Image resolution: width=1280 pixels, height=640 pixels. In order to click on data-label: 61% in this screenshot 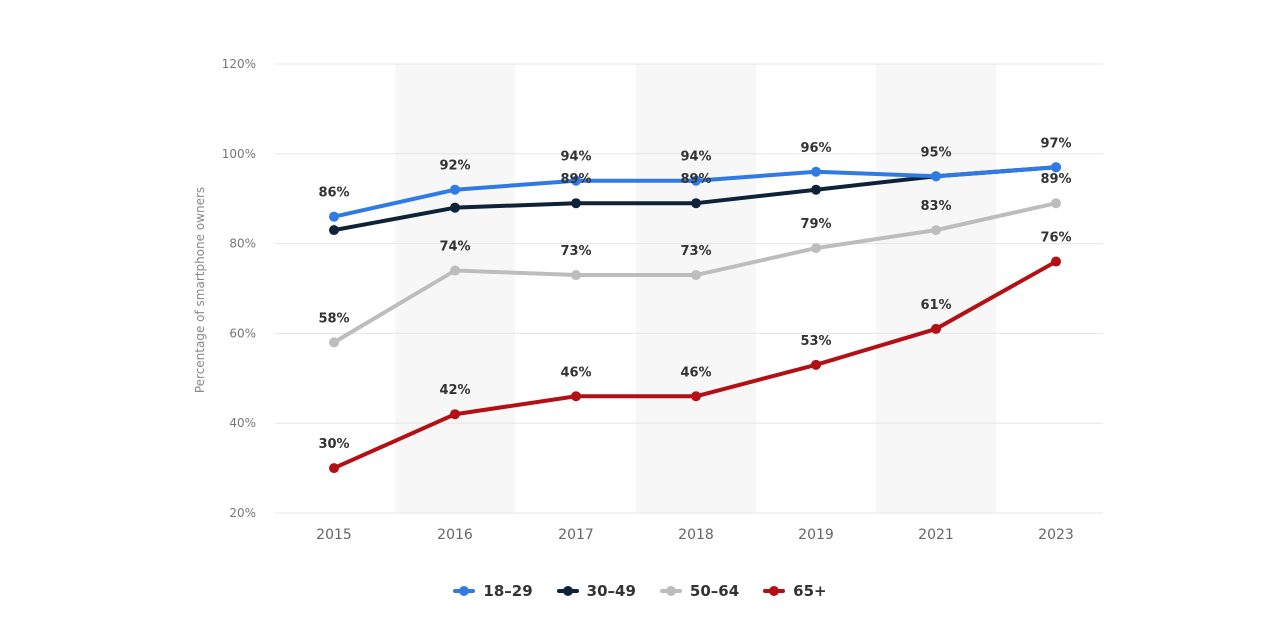, I will do `click(935, 305)`.